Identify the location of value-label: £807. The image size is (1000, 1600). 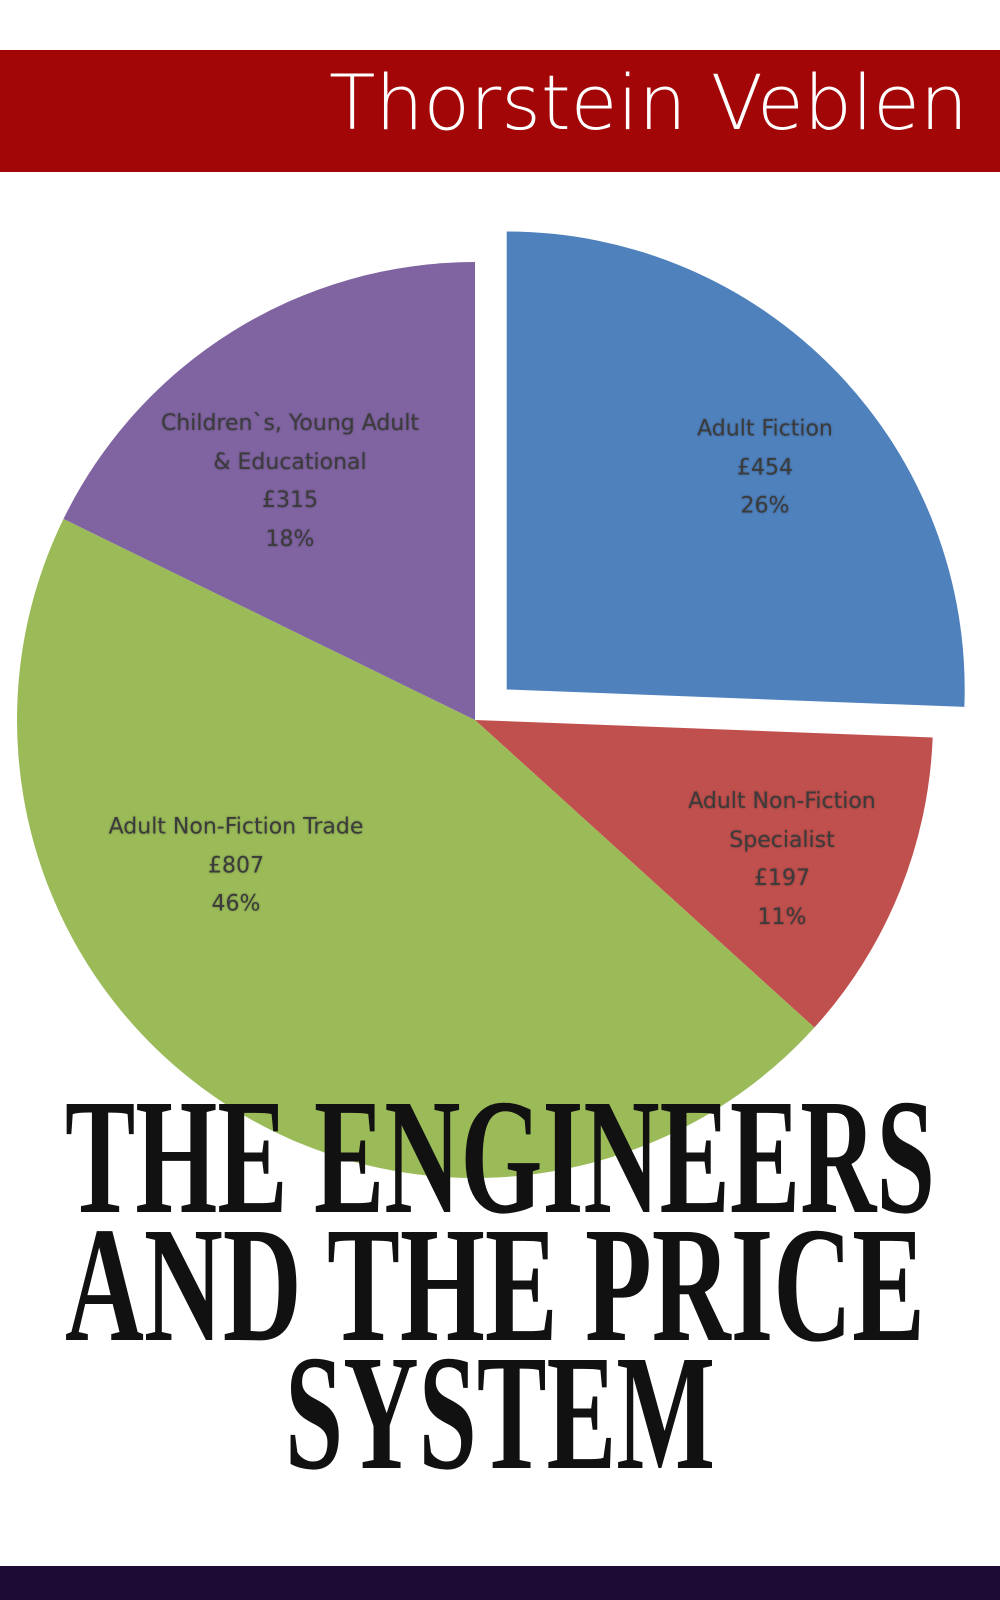
(236, 865).